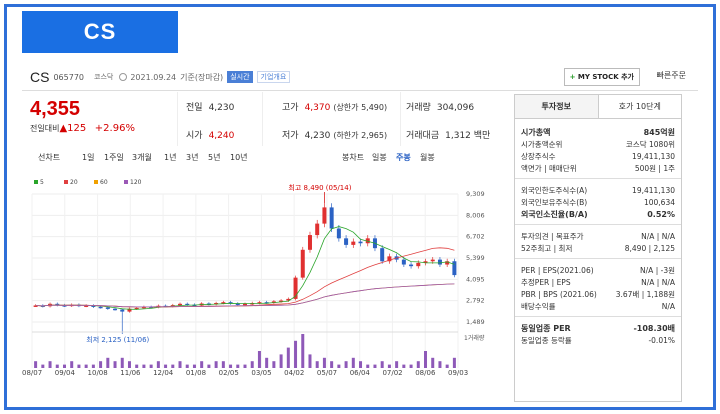  What do you see at coordinates (598, 236) in the screenshot?
I see `info-row: 투자의견 | 목표주가 N/A | N/A` at bounding box center [598, 236].